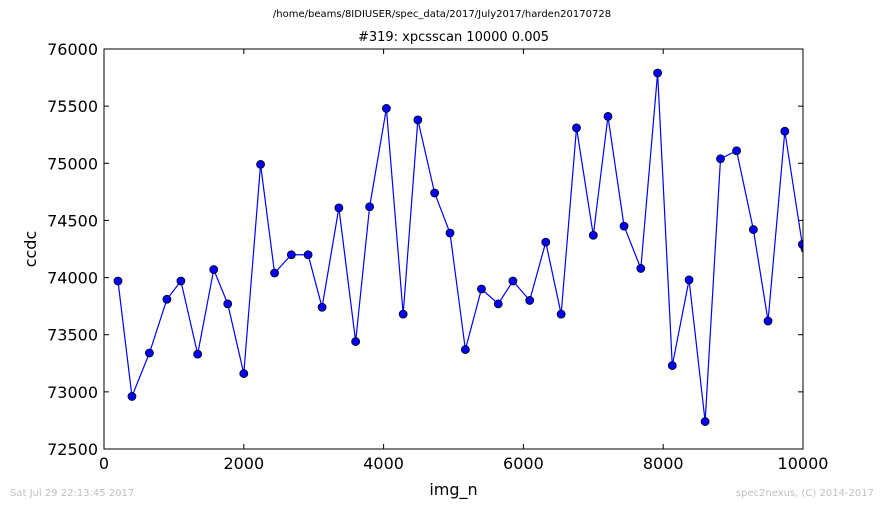  What do you see at coordinates (72, 278) in the screenshot?
I see `y-tick-label: 74000` at bounding box center [72, 278].